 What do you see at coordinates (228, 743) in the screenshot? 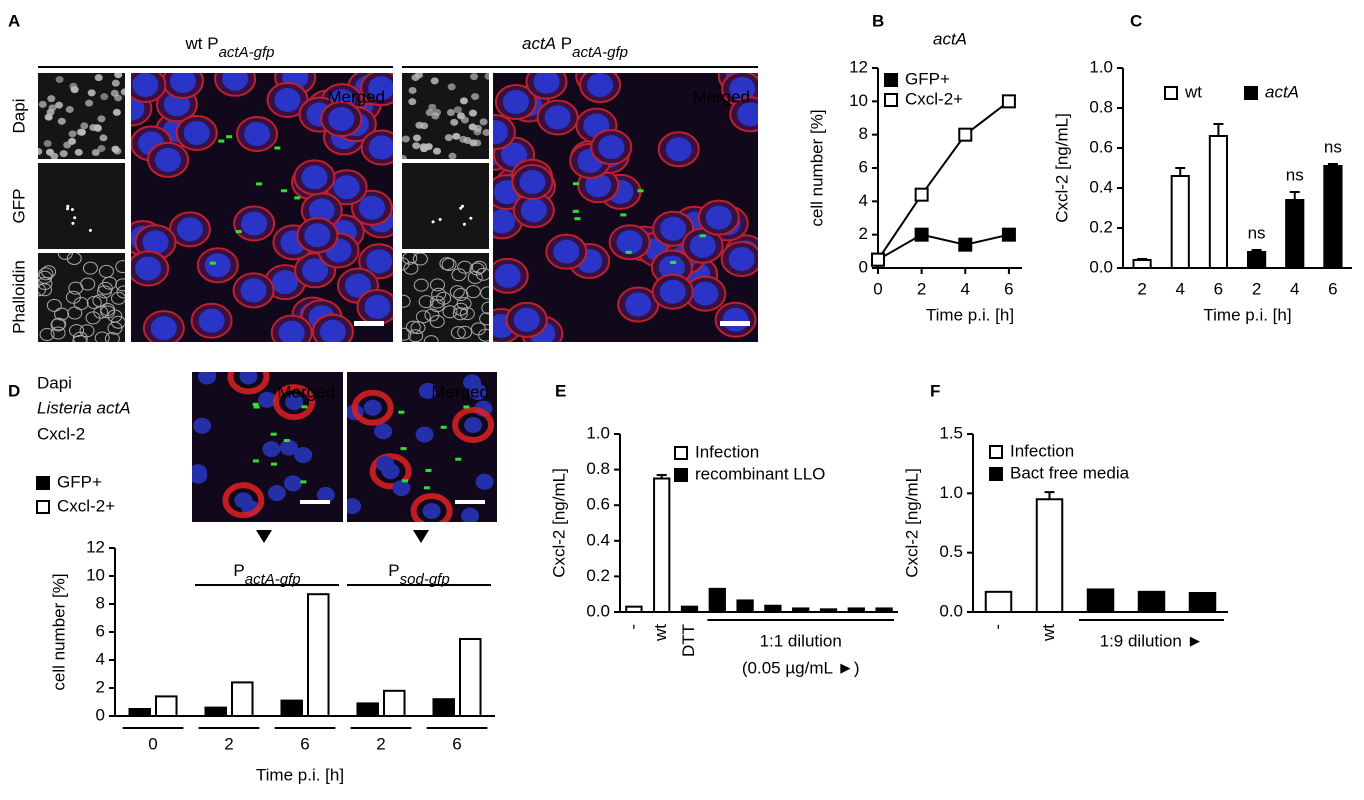
I see `x-tick-label: 2` at bounding box center [228, 743].